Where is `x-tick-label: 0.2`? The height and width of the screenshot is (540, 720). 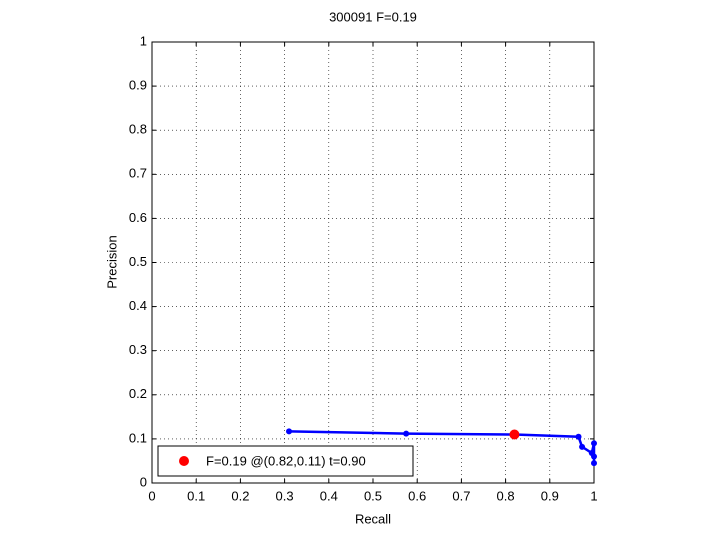 x-tick-label: 0.2 is located at coordinates (240, 495).